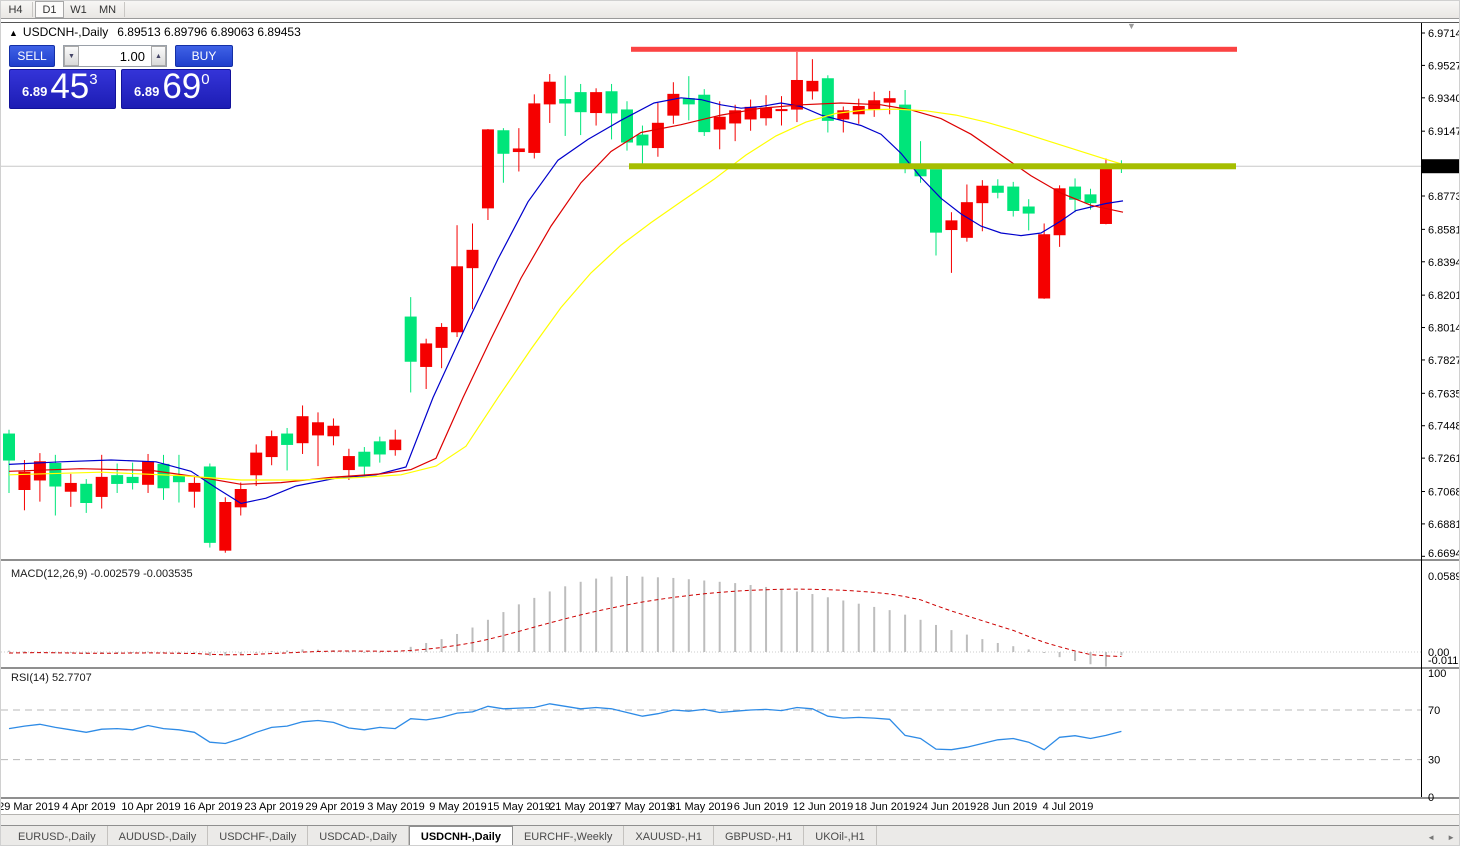  Describe the element at coordinates (669, 835) in the screenshot. I see `chart-tab-xauusdh1: XAUUSD-,H1` at that location.